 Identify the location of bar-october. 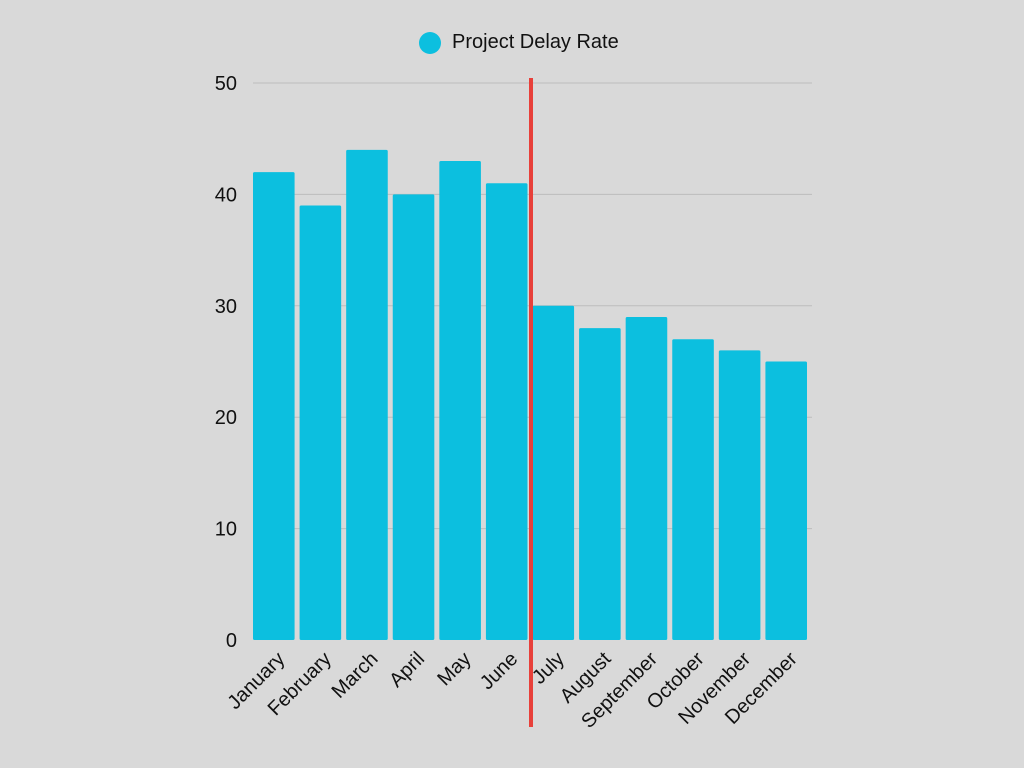
(693, 489).